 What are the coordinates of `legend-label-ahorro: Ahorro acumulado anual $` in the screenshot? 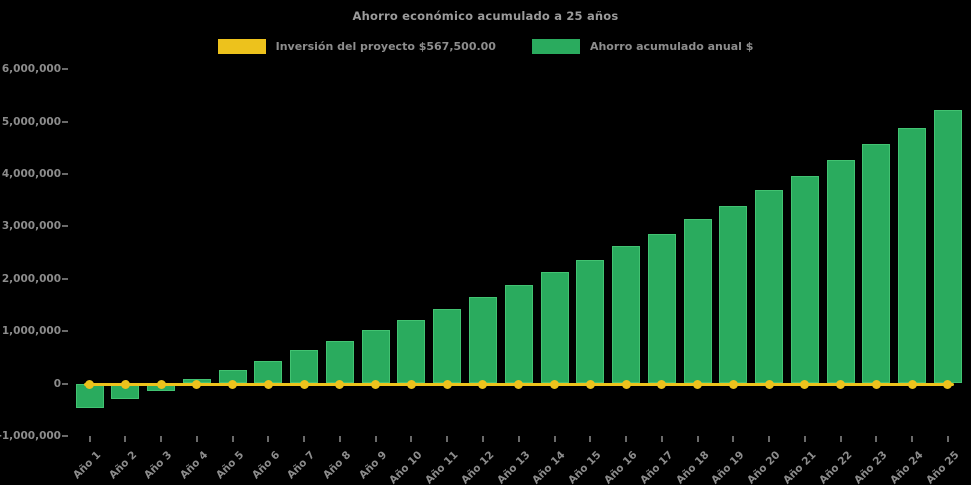 It's located at (671, 46).